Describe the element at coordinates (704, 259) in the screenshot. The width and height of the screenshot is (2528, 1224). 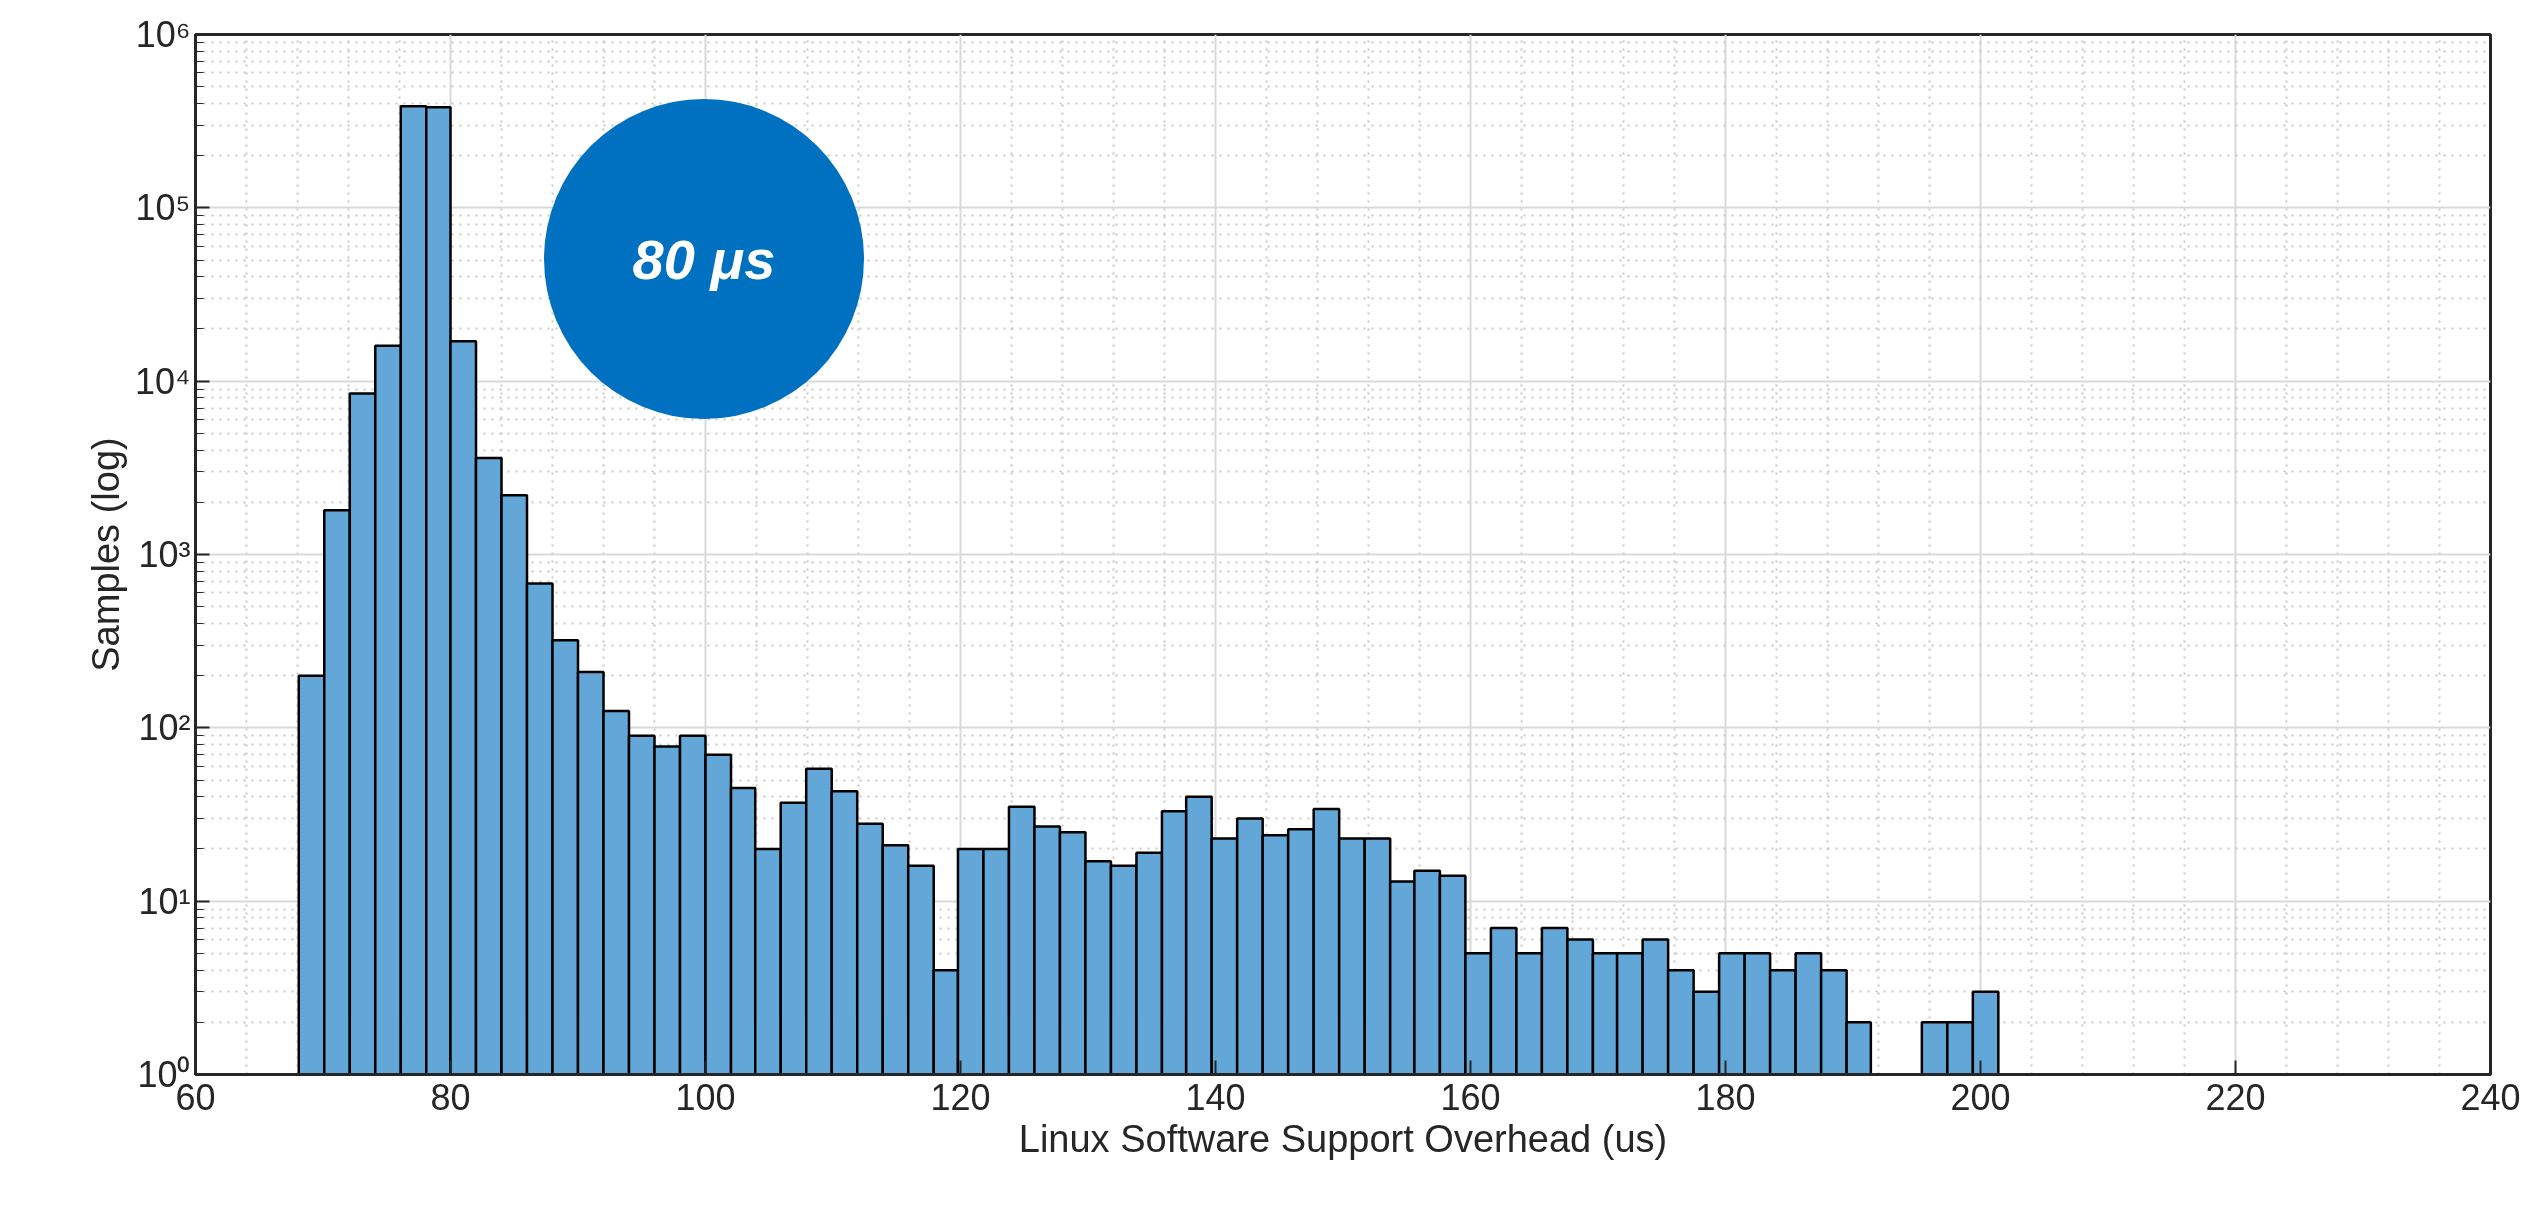
I see `annotation: 80 μs` at that location.